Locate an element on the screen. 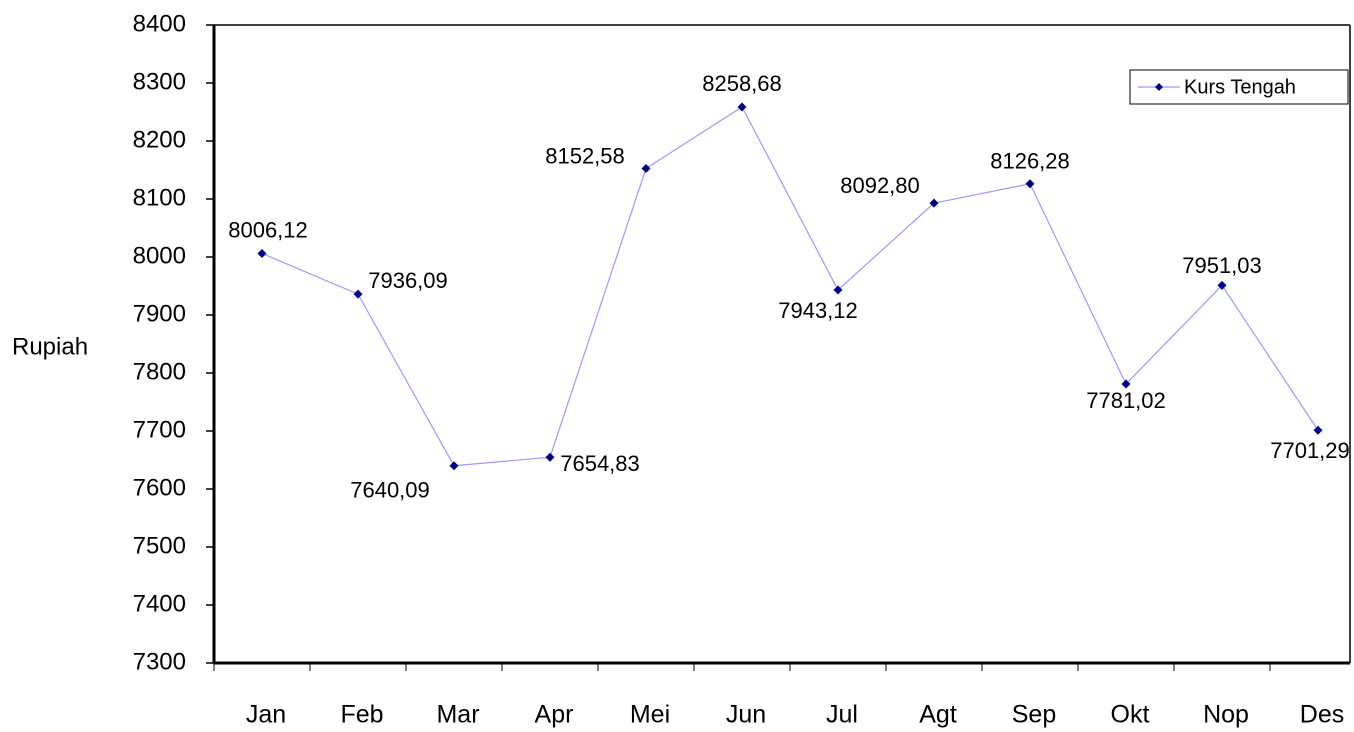 The width and height of the screenshot is (1354, 732). x-tick-label: Jul is located at coordinates (842, 715).